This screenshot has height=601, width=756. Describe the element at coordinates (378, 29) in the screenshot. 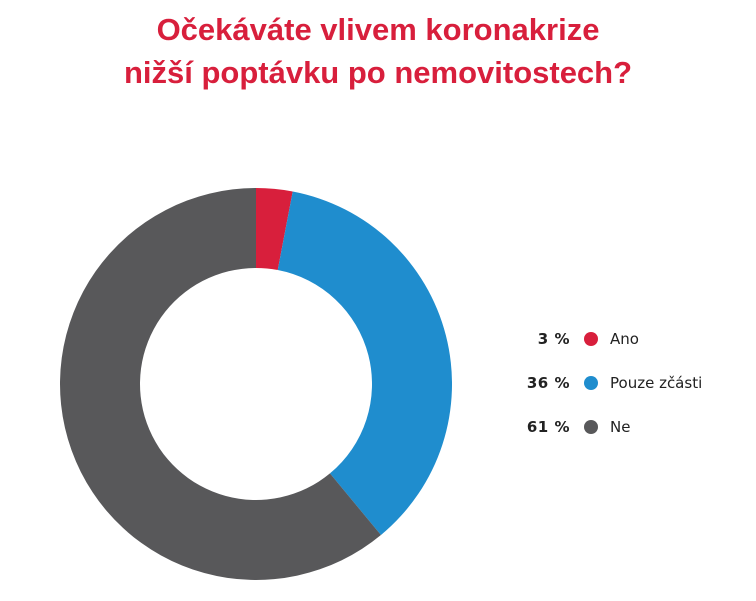

I see `chart-title-line-1: Očekáváte vlivem koronakrize` at that location.